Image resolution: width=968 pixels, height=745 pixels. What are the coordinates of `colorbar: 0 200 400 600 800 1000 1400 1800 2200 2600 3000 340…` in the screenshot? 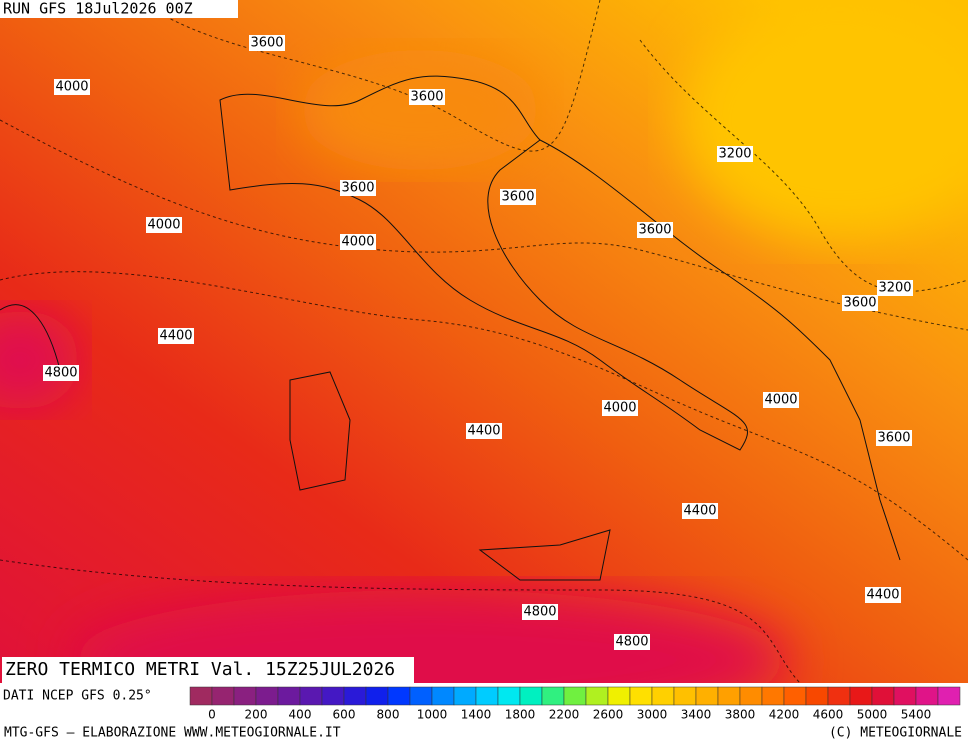 It's located at (575, 704).